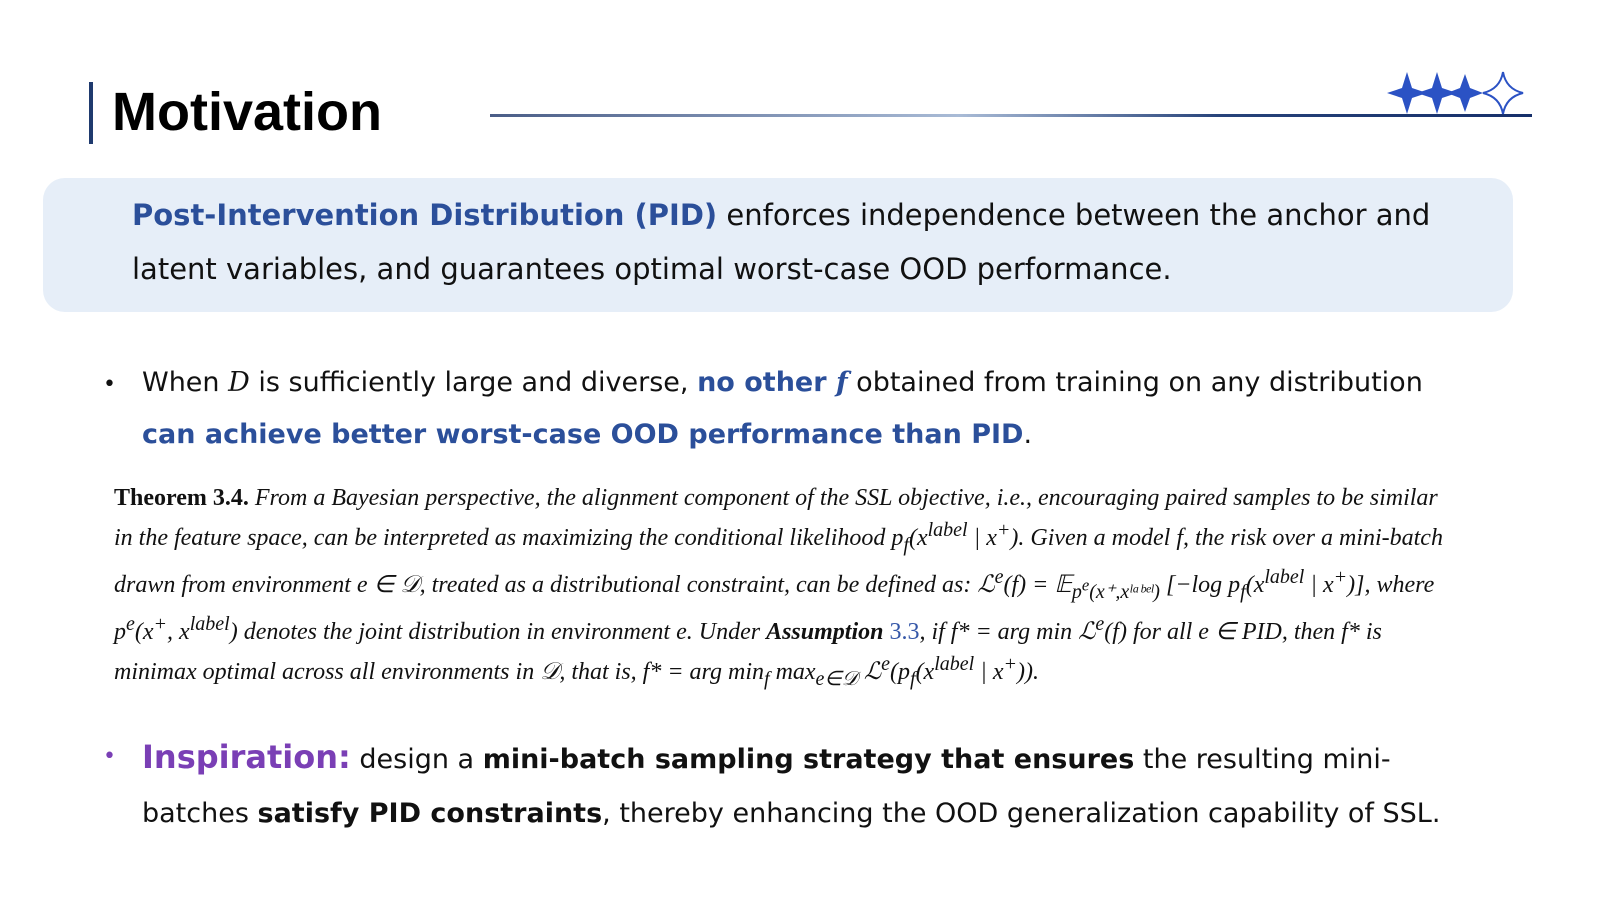 Image resolution: width=1600 pixels, height=900 pixels. I want to click on text-run: When, so click(185, 382).